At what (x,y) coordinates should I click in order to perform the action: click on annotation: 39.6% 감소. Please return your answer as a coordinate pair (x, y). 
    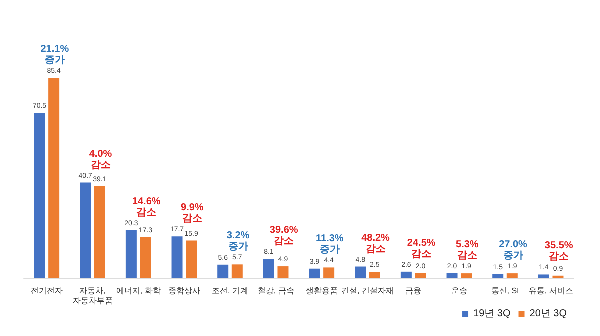
    Looking at the image, I should click on (284, 236).